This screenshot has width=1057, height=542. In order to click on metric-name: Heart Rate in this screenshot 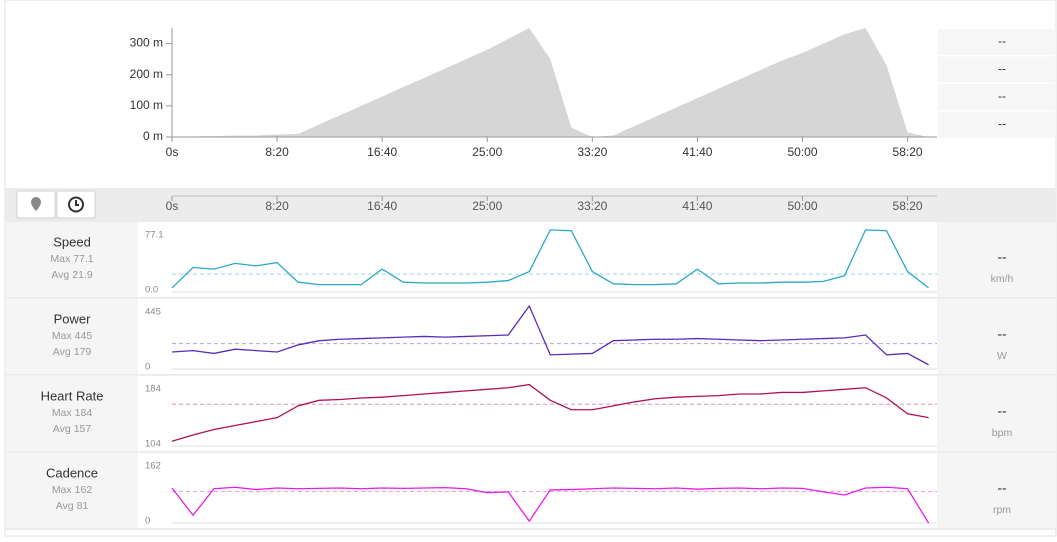, I will do `click(72, 395)`.